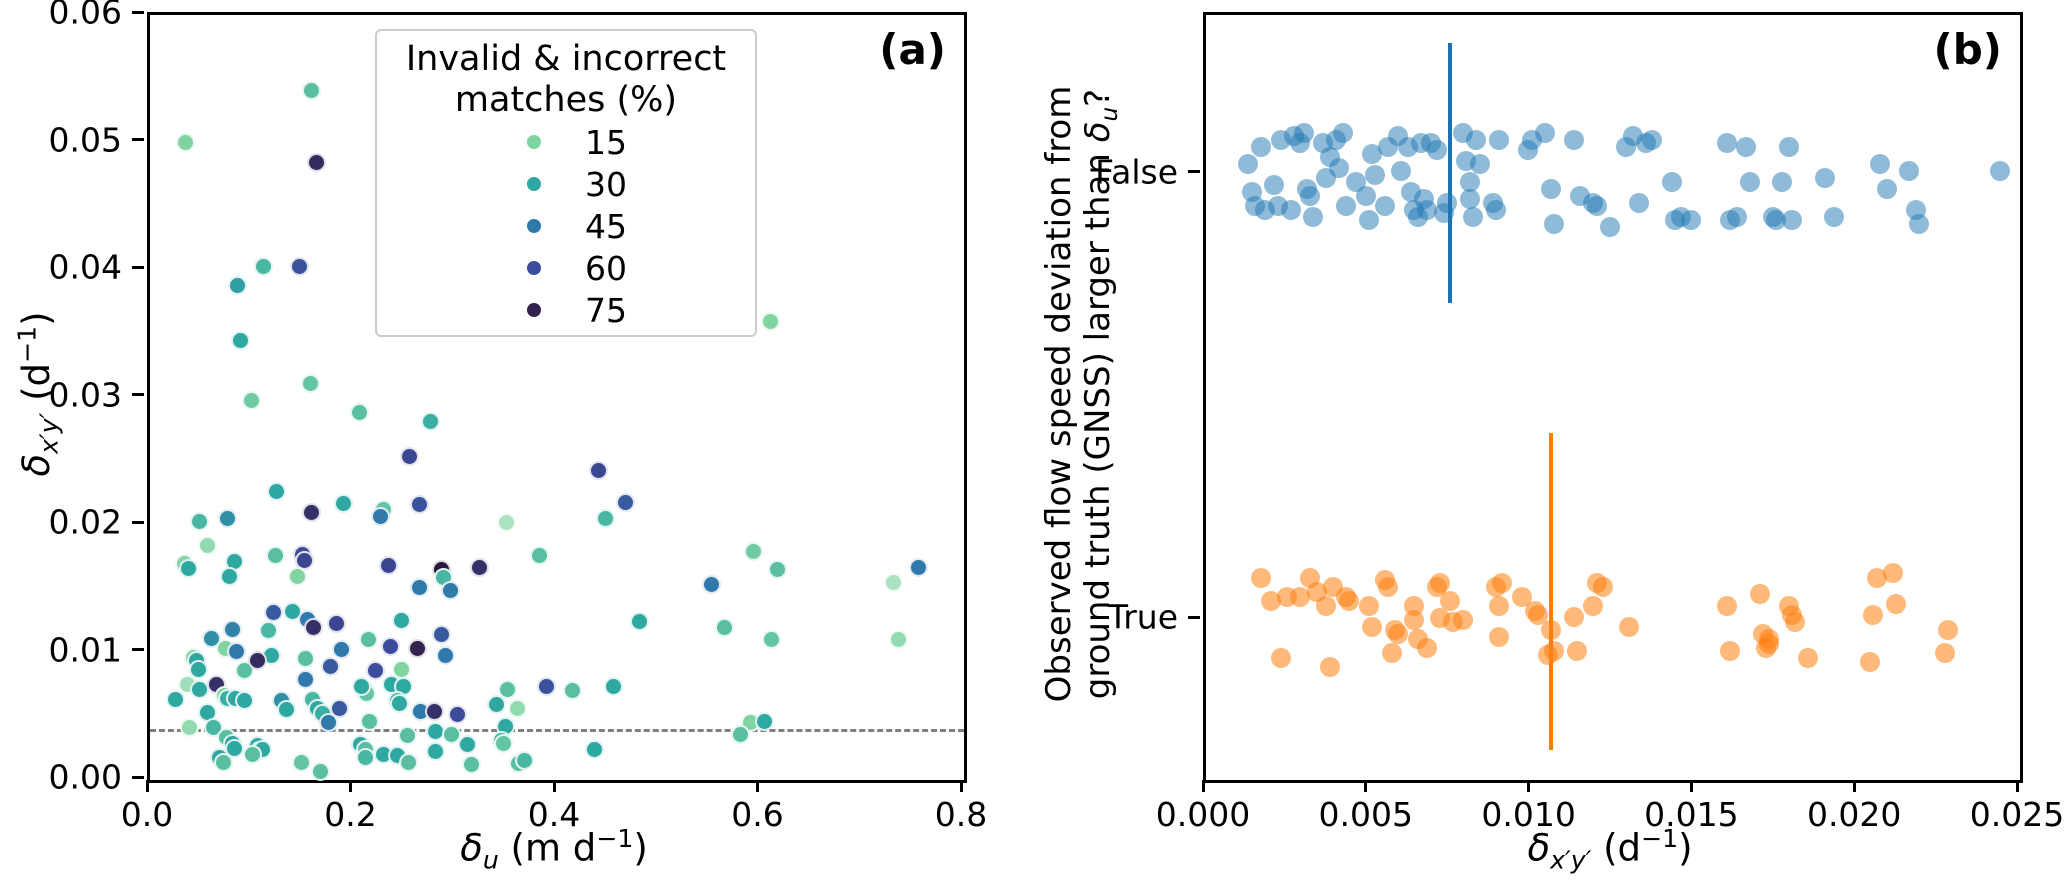 The width and height of the screenshot is (2067, 883). What do you see at coordinates (1194, 617) in the screenshot?
I see `panel-b-ytick-true-tick` at bounding box center [1194, 617].